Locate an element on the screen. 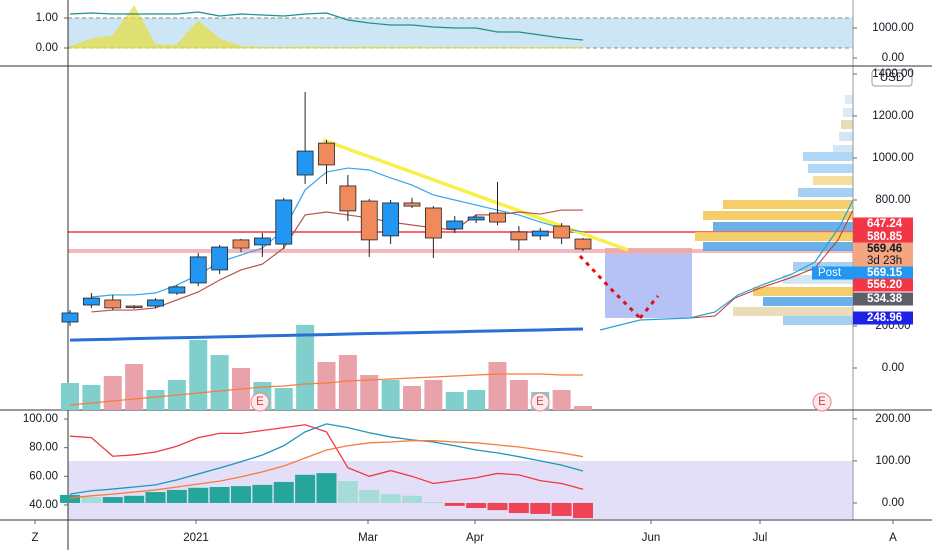 Image resolution: width=932 pixels, height=550 pixels. currency-box is located at coordinates (892, 78).